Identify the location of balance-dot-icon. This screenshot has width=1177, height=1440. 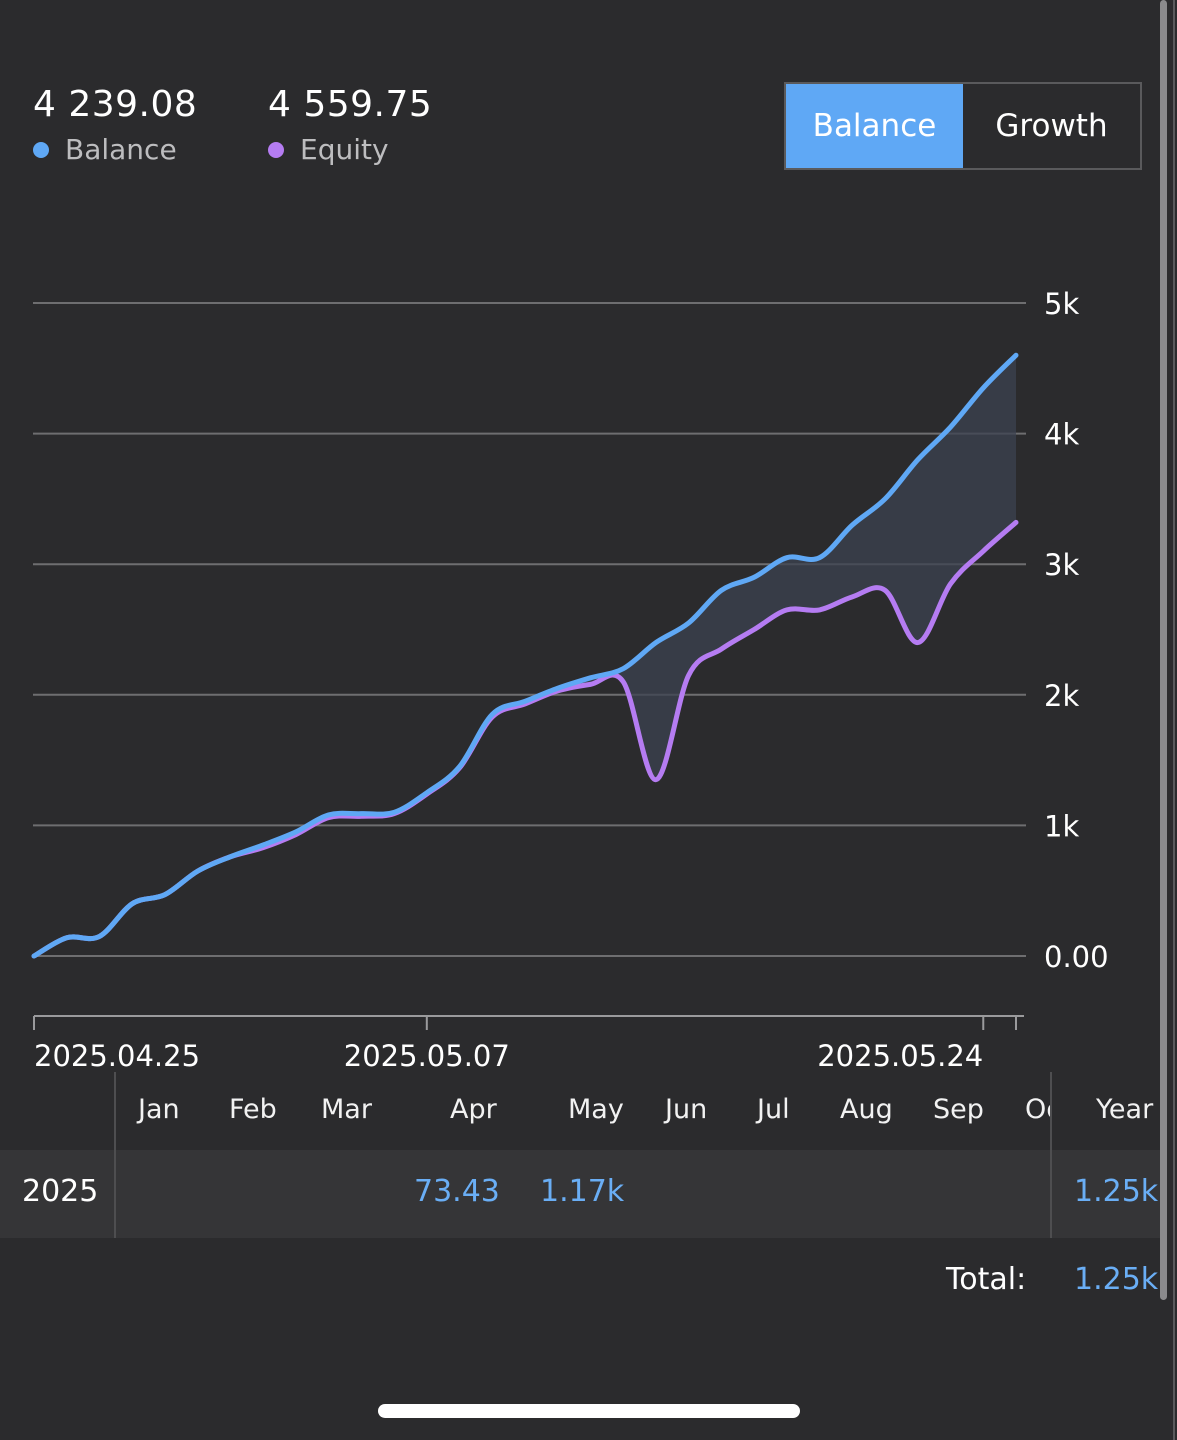
(41, 149).